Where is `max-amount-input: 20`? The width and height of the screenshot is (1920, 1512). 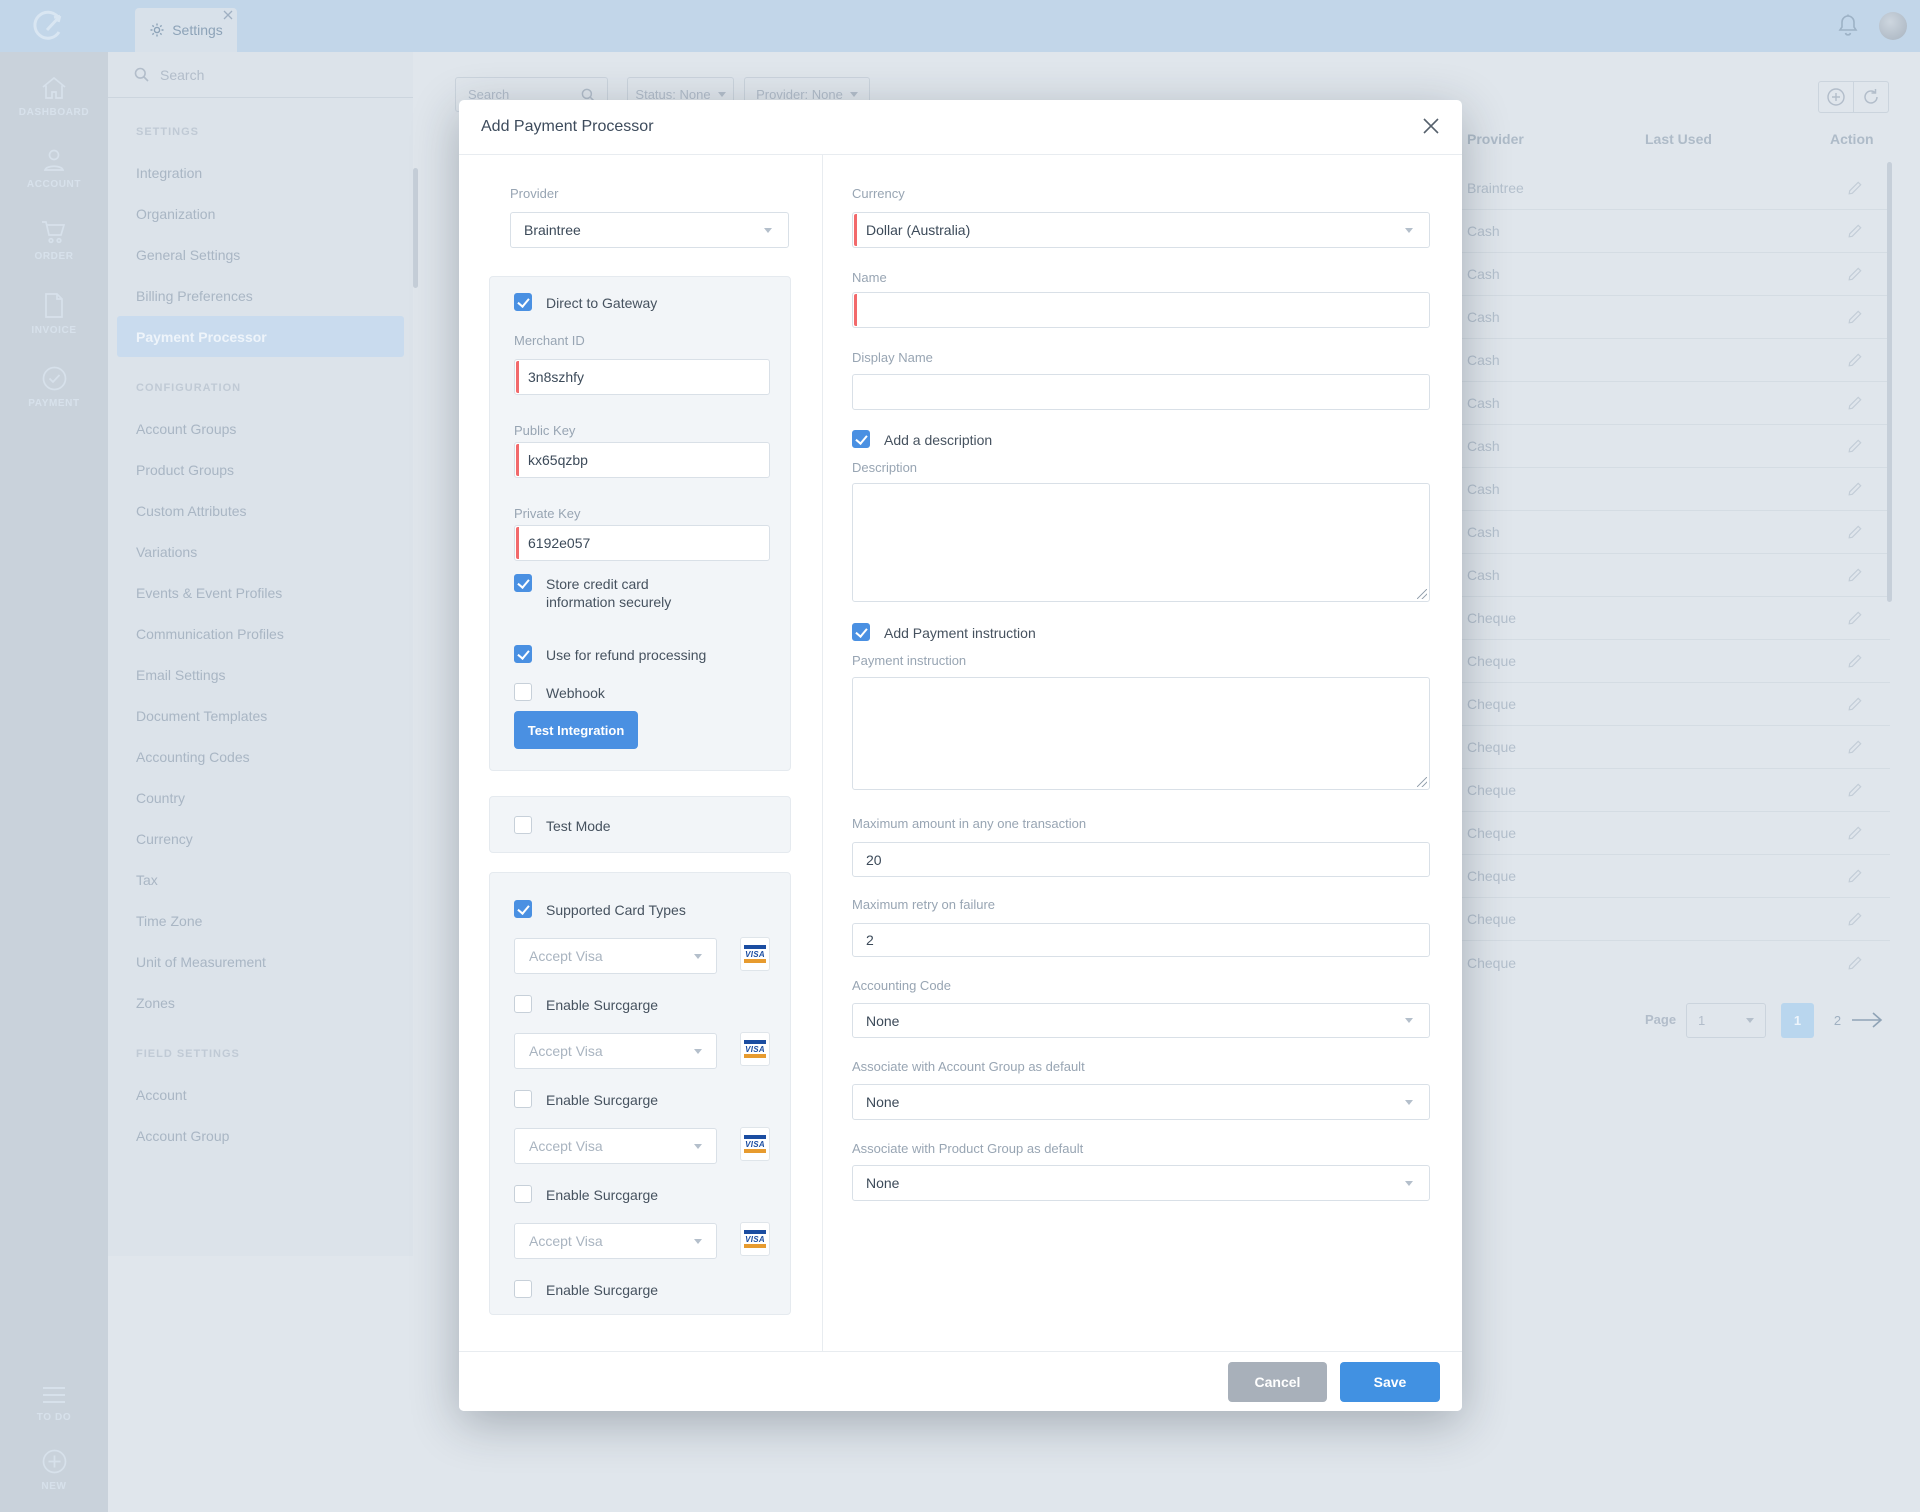 max-amount-input: 20 is located at coordinates (1141, 859).